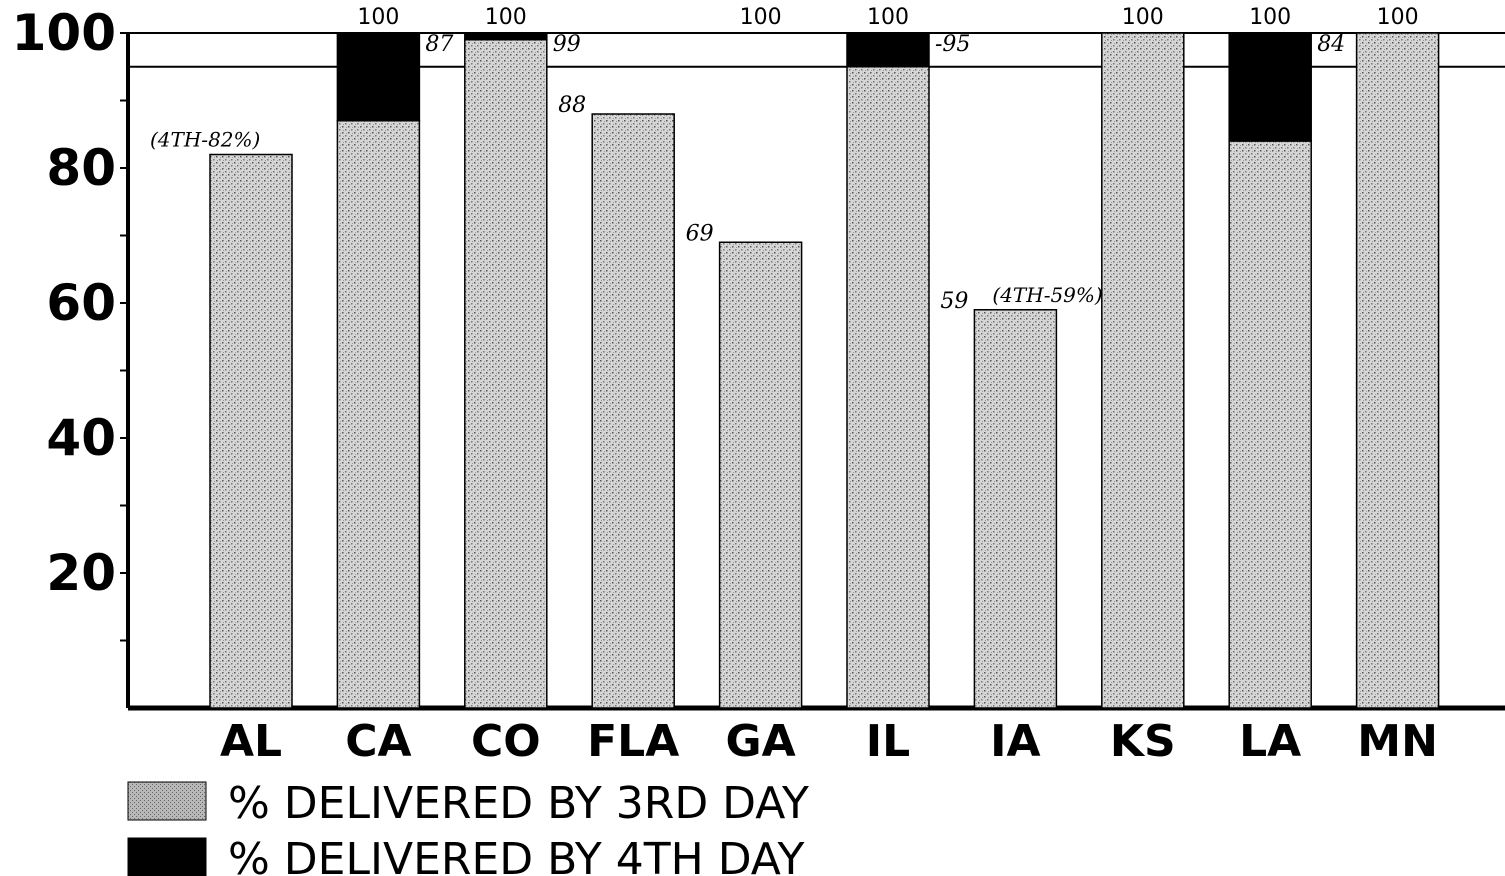  What do you see at coordinates (567, 44) in the screenshot?
I see `bar-data-label: 99` at bounding box center [567, 44].